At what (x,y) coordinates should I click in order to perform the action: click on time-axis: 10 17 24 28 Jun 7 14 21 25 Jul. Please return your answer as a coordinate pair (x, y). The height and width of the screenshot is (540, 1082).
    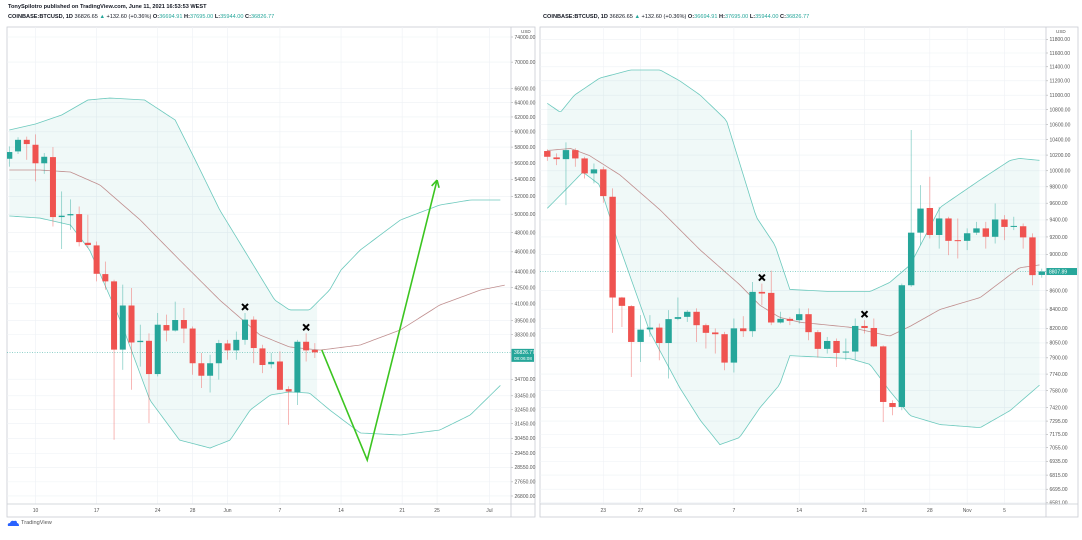
    Looking at the image, I should click on (263, 511).